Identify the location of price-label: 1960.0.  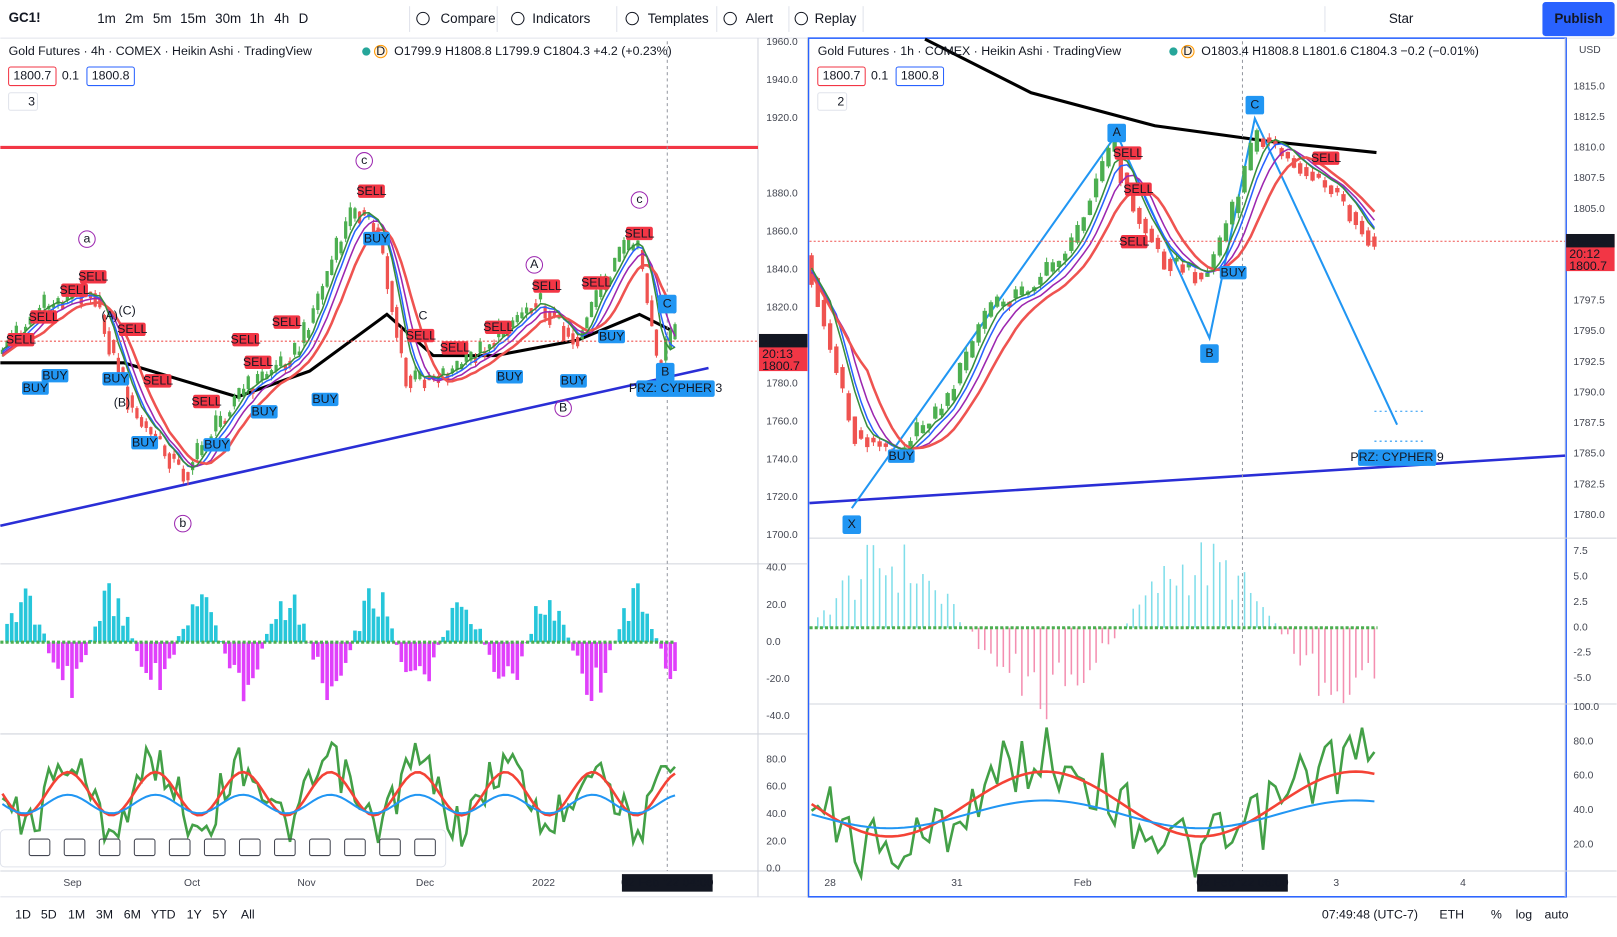
(782, 42).